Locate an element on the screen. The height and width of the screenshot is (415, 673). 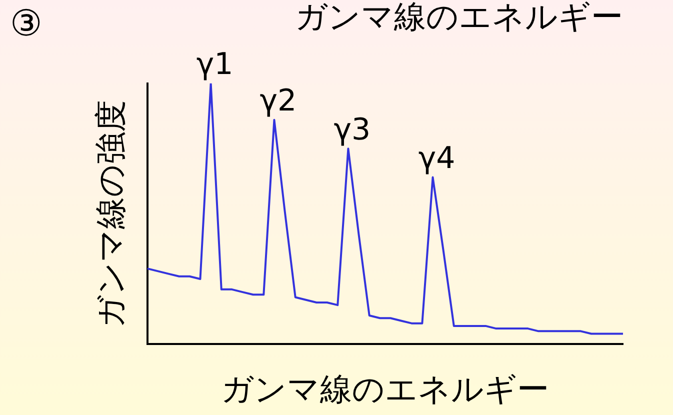
annotation: γ4 is located at coordinates (437, 158).